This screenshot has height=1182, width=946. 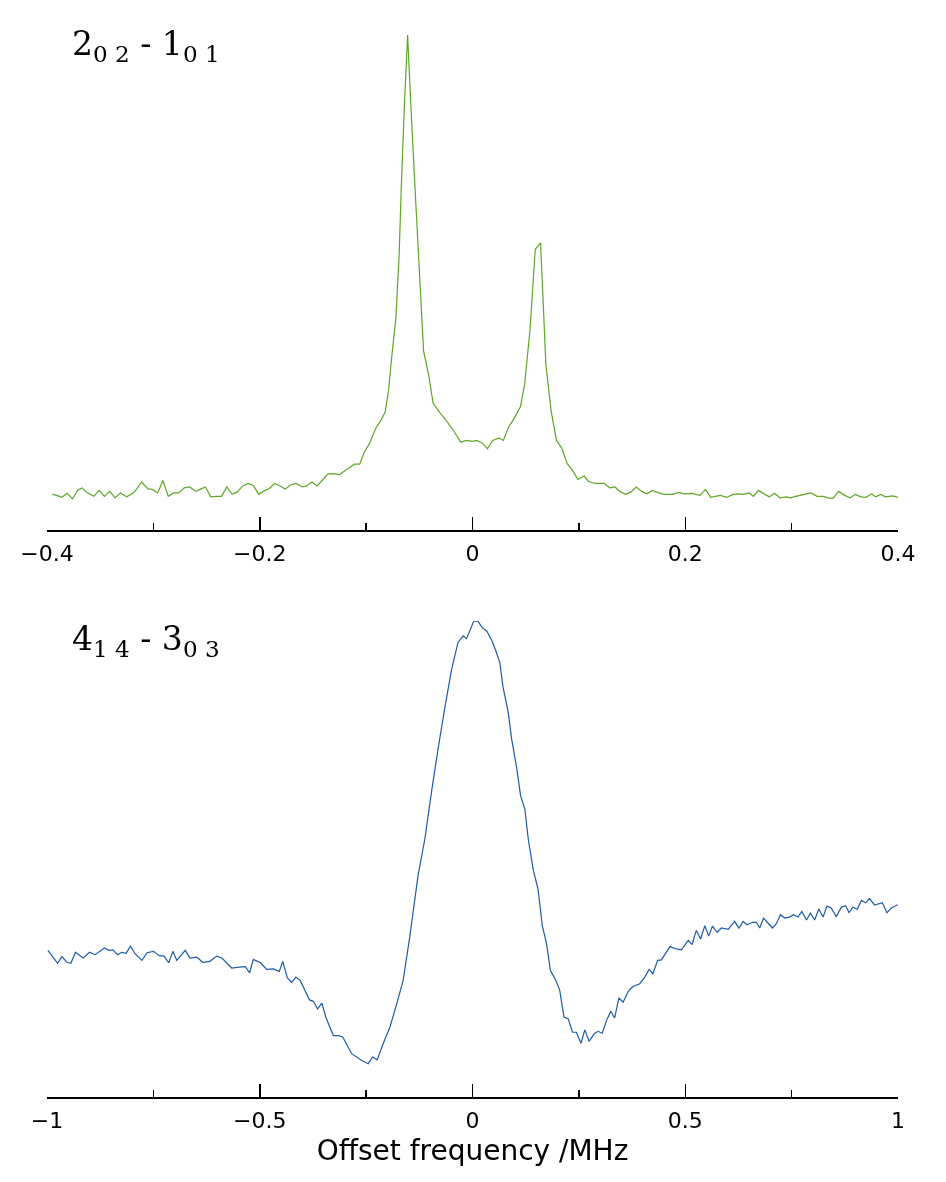 What do you see at coordinates (898, 553) in the screenshot?
I see `x-tick-label: 0.4` at bounding box center [898, 553].